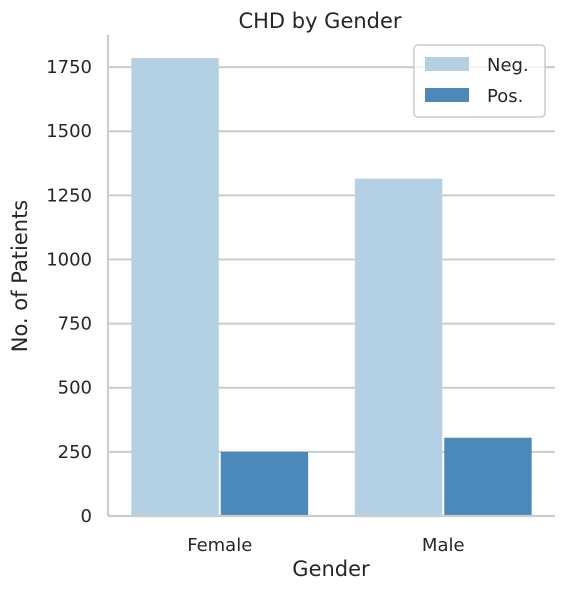 The height and width of the screenshot is (592, 565). Describe the element at coordinates (443, 545) in the screenshot. I see `x-tick-label-male: Male` at that location.